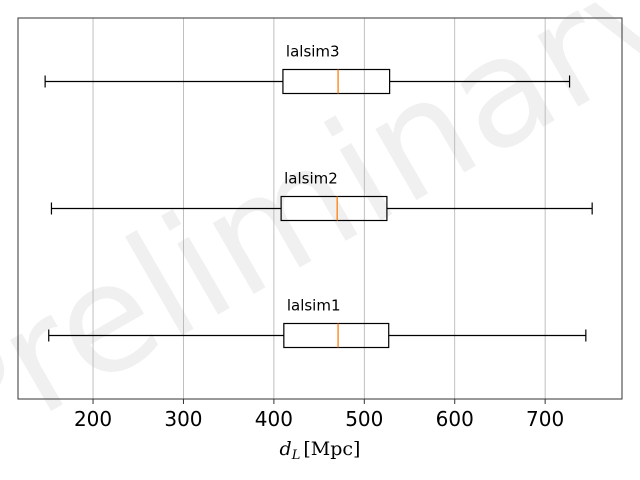 This screenshot has height=480, width=640. I want to click on x-tick-label: 600, so click(455, 419).